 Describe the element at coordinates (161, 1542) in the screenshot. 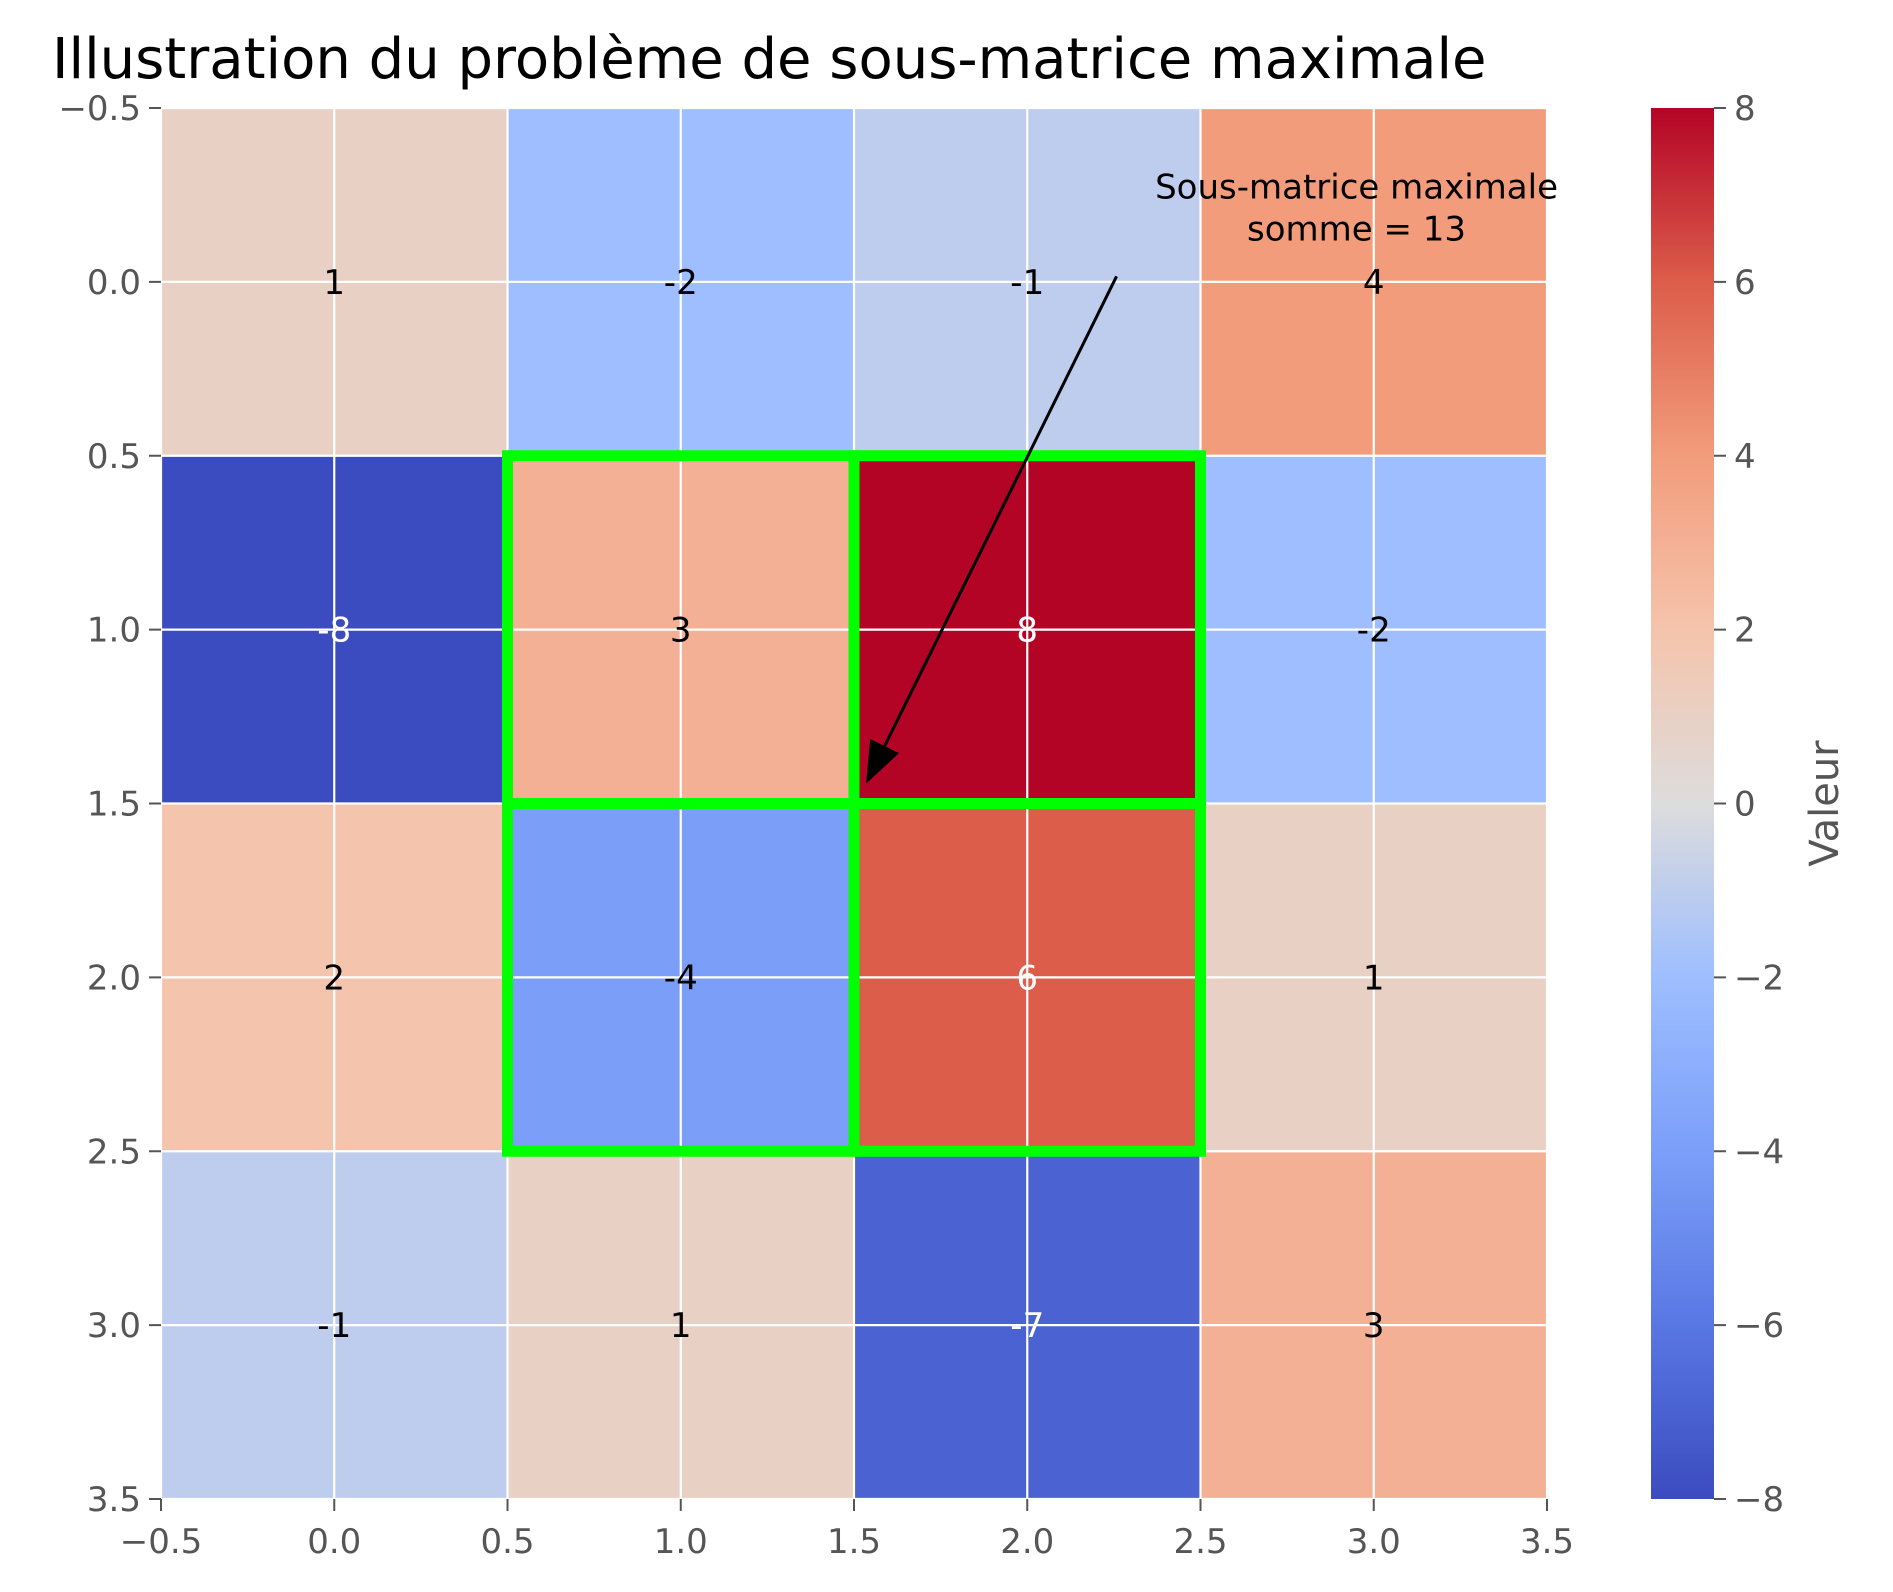

I see `x-tick-label: −0.5` at that location.